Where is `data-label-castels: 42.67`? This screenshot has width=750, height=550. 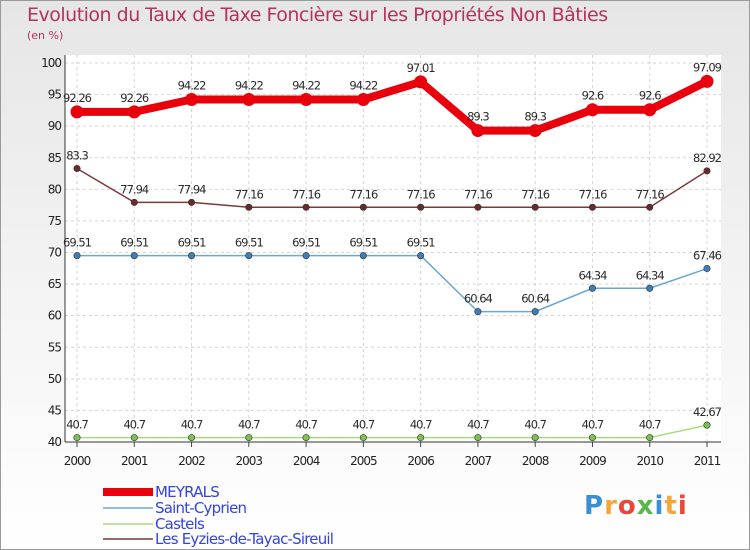
data-label-castels: 42.67 is located at coordinates (707, 412).